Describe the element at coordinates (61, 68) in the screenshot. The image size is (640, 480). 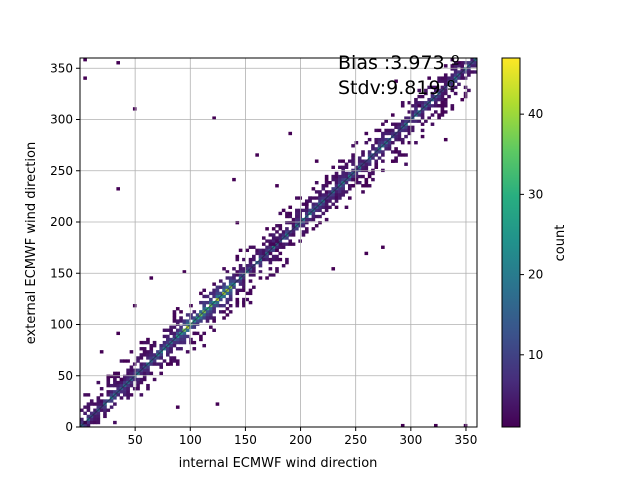
I see `y-tick-label: 350` at that location.